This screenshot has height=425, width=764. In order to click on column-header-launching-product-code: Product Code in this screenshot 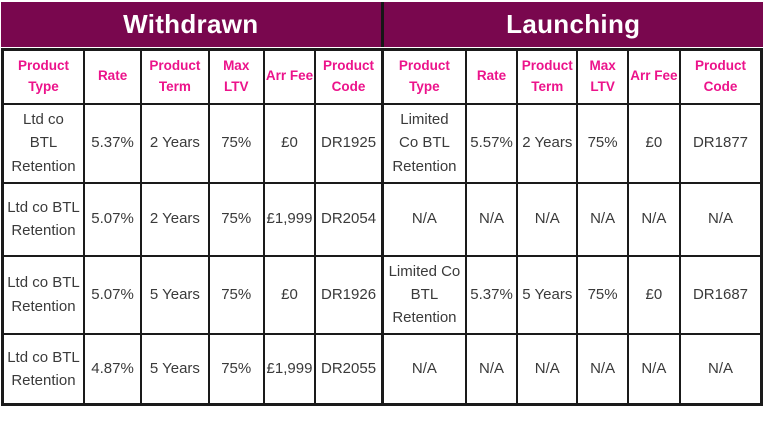, I will do `click(720, 76)`.